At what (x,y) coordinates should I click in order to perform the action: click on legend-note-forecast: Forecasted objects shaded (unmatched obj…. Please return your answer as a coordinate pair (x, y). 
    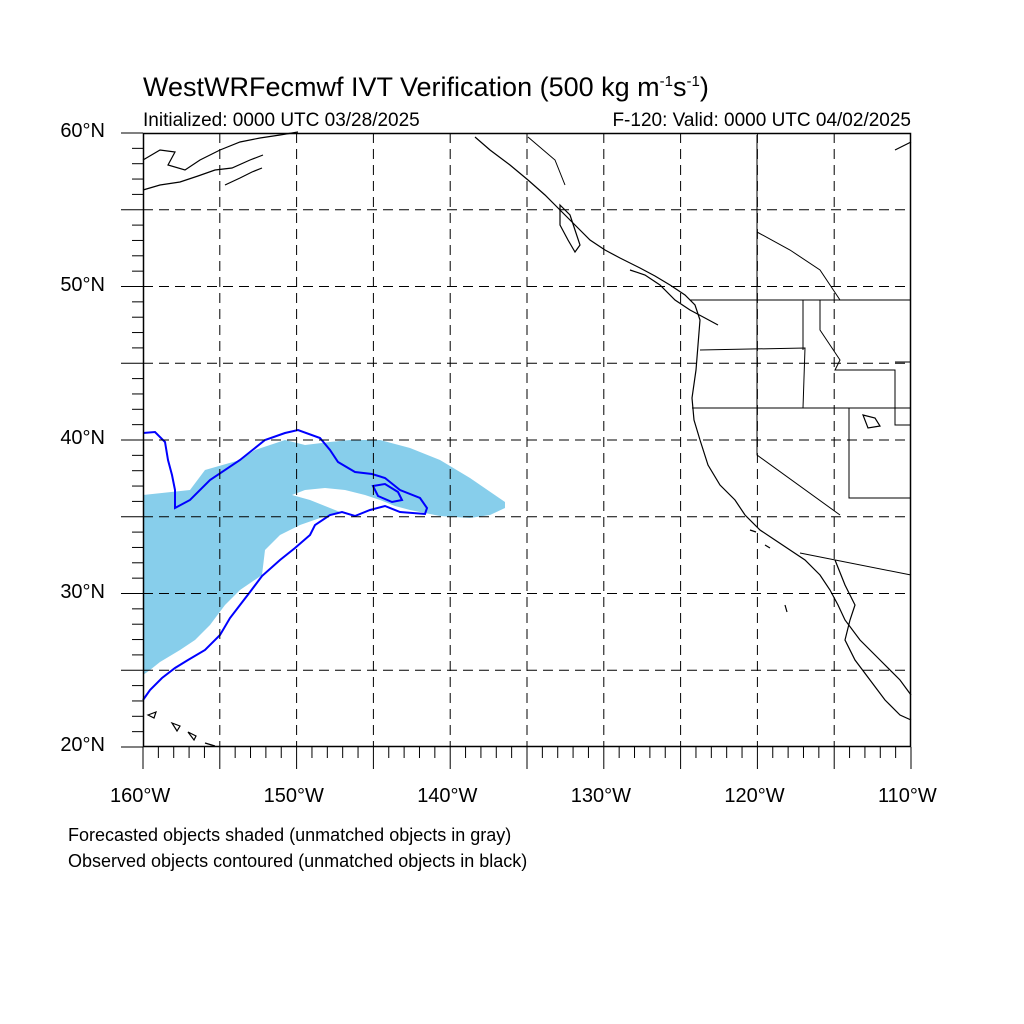
    Looking at the image, I should click on (290, 835).